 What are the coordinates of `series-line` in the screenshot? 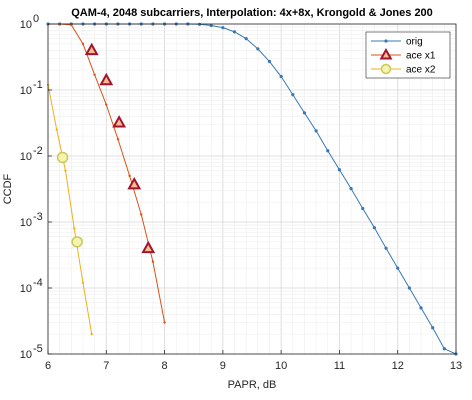 It's located at (70, 209).